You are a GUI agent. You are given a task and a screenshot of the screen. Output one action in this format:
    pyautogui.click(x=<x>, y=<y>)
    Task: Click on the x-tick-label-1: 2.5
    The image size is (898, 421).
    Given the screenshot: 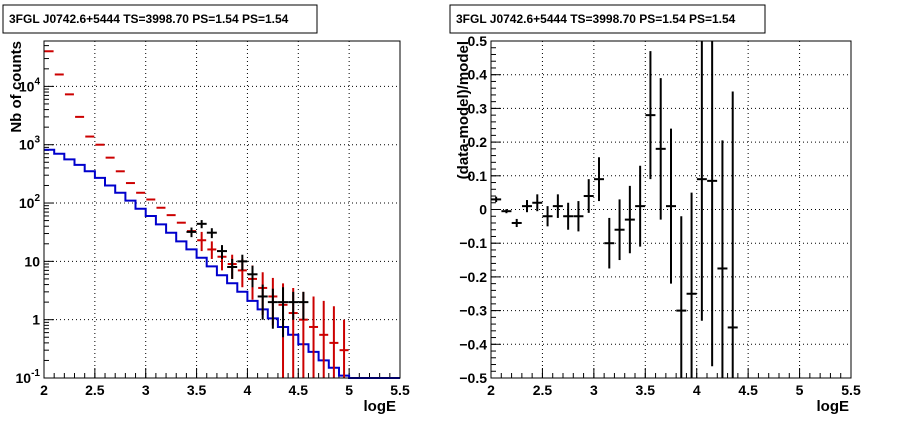 What is the action you would take?
    pyautogui.click(x=95, y=390)
    